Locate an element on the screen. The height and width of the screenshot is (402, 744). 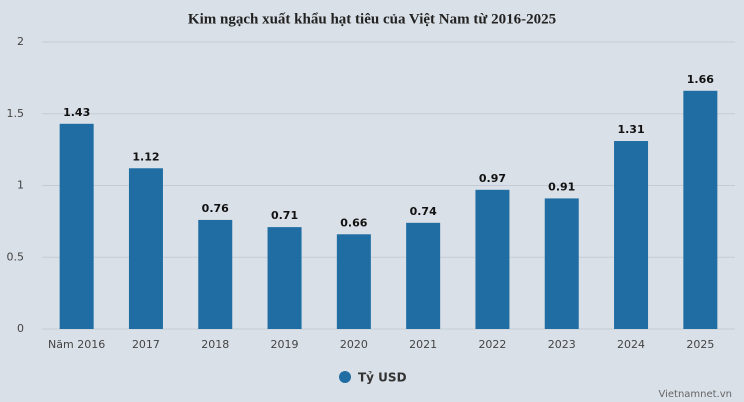
x-tick-label: 2025 is located at coordinates (700, 344).